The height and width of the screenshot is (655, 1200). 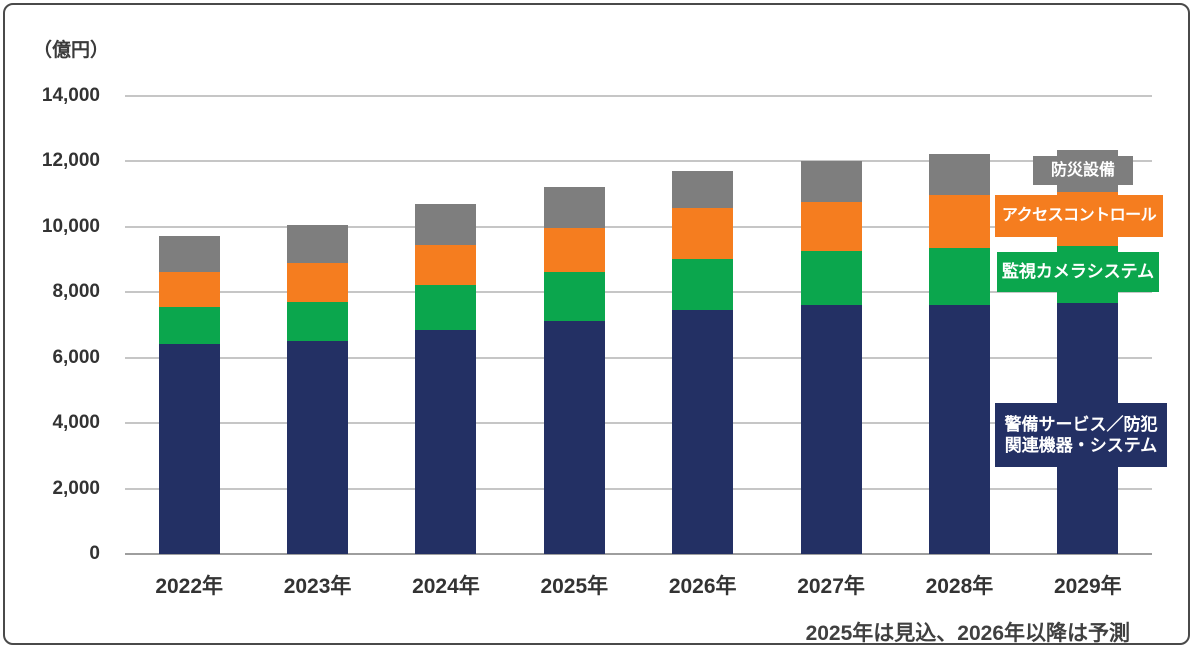 I want to click on bar-segment-access-2023年, so click(x=318, y=282).